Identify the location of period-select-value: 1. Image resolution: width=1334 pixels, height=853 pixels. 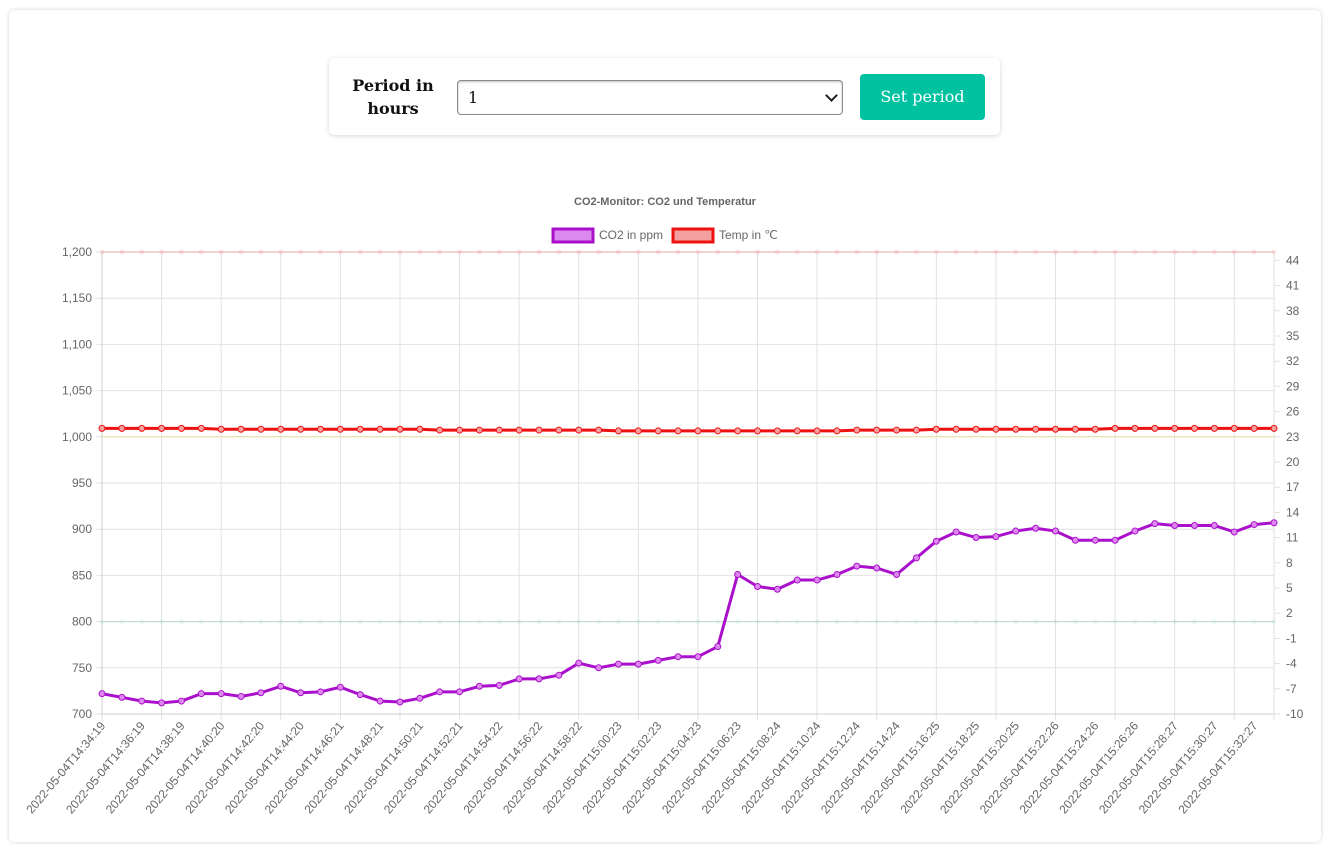
(473, 97).